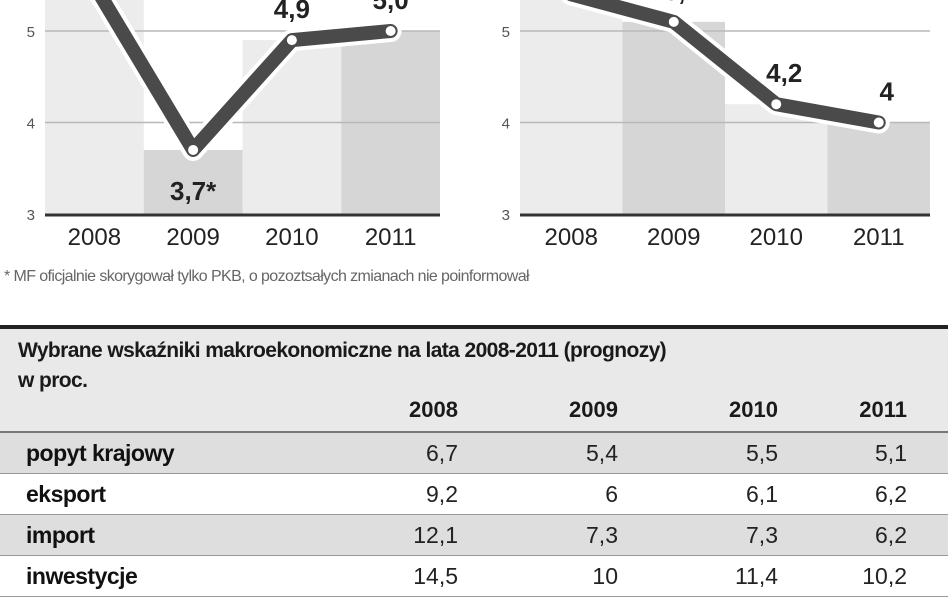  What do you see at coordinates (756, 576) in the screenshot?
I see `table-cell: 11,4` at bounding box center [756, 576].